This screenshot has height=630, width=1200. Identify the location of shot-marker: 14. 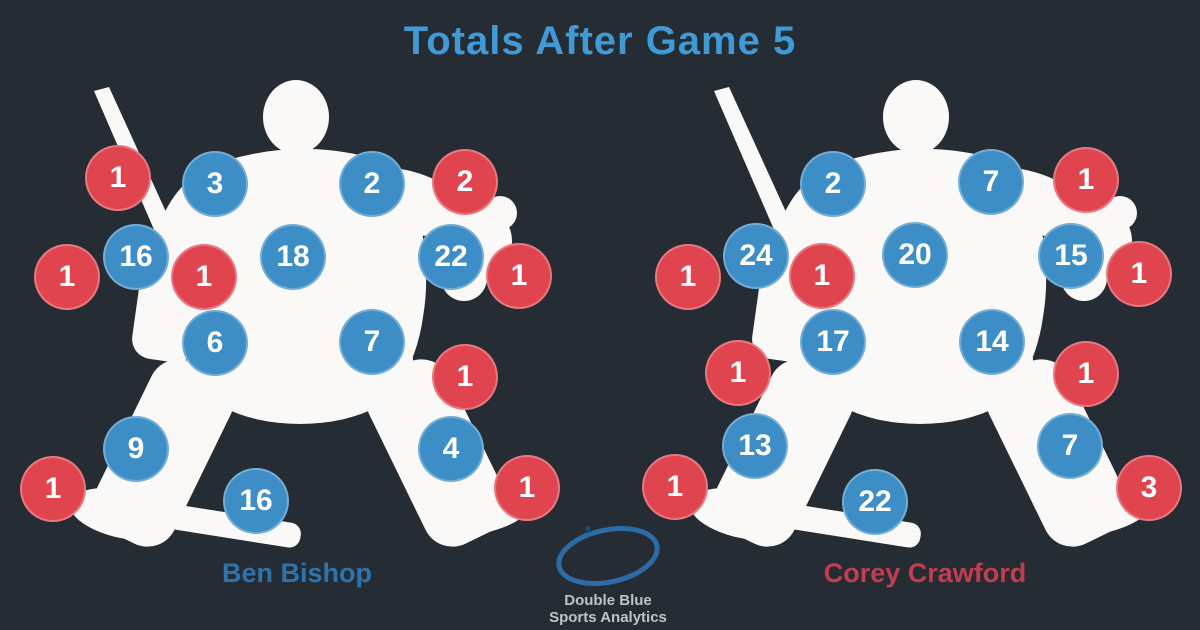
(992, 342).